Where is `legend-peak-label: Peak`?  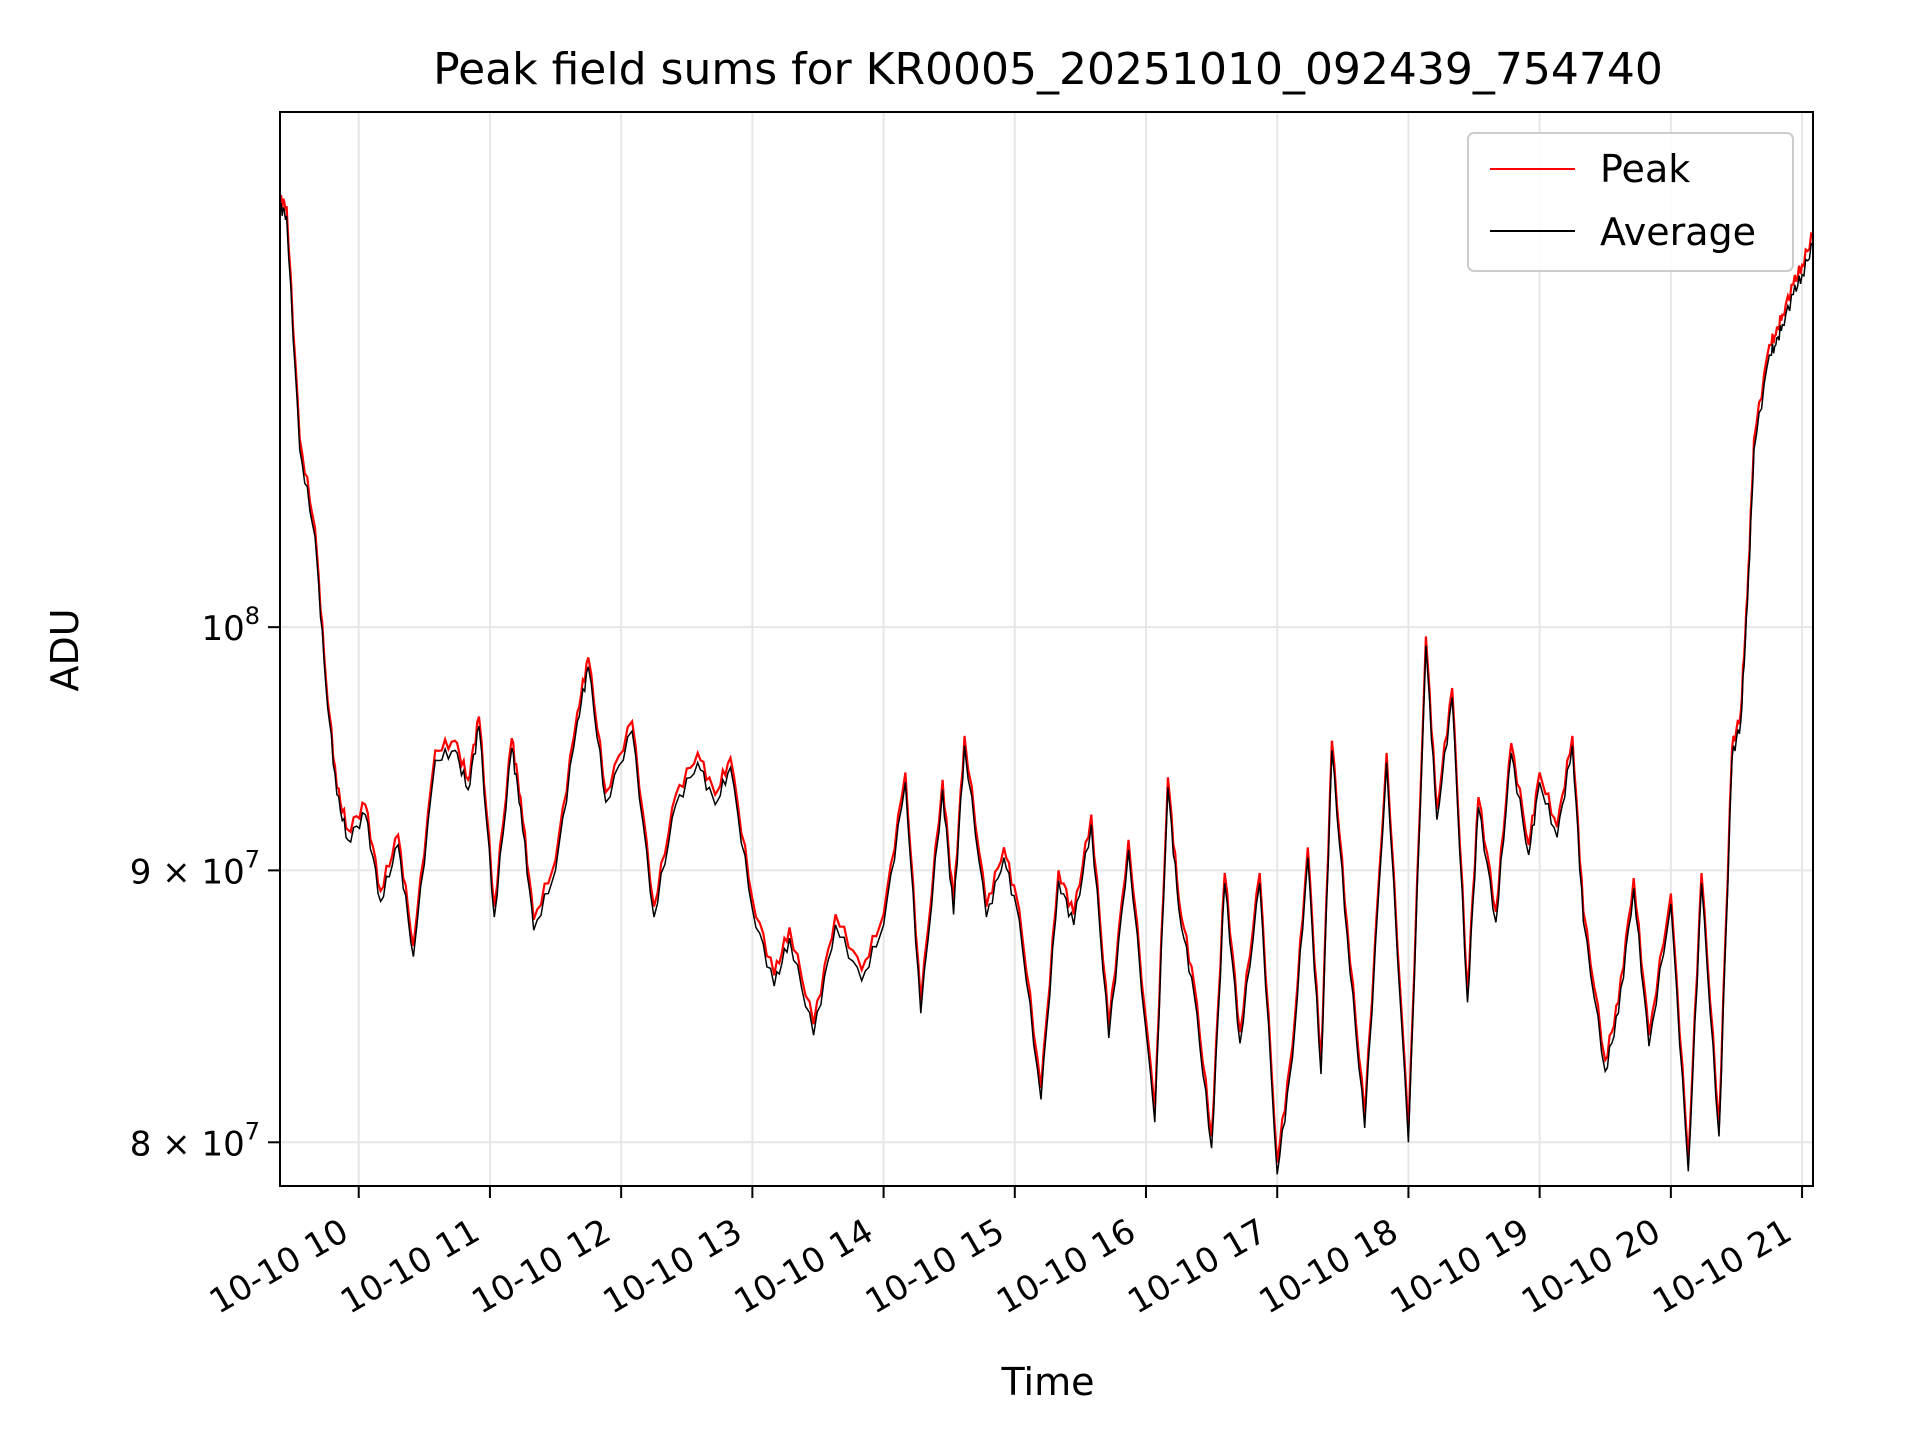 legend-peak-label: Peak is located at coordinates (1645, 169).